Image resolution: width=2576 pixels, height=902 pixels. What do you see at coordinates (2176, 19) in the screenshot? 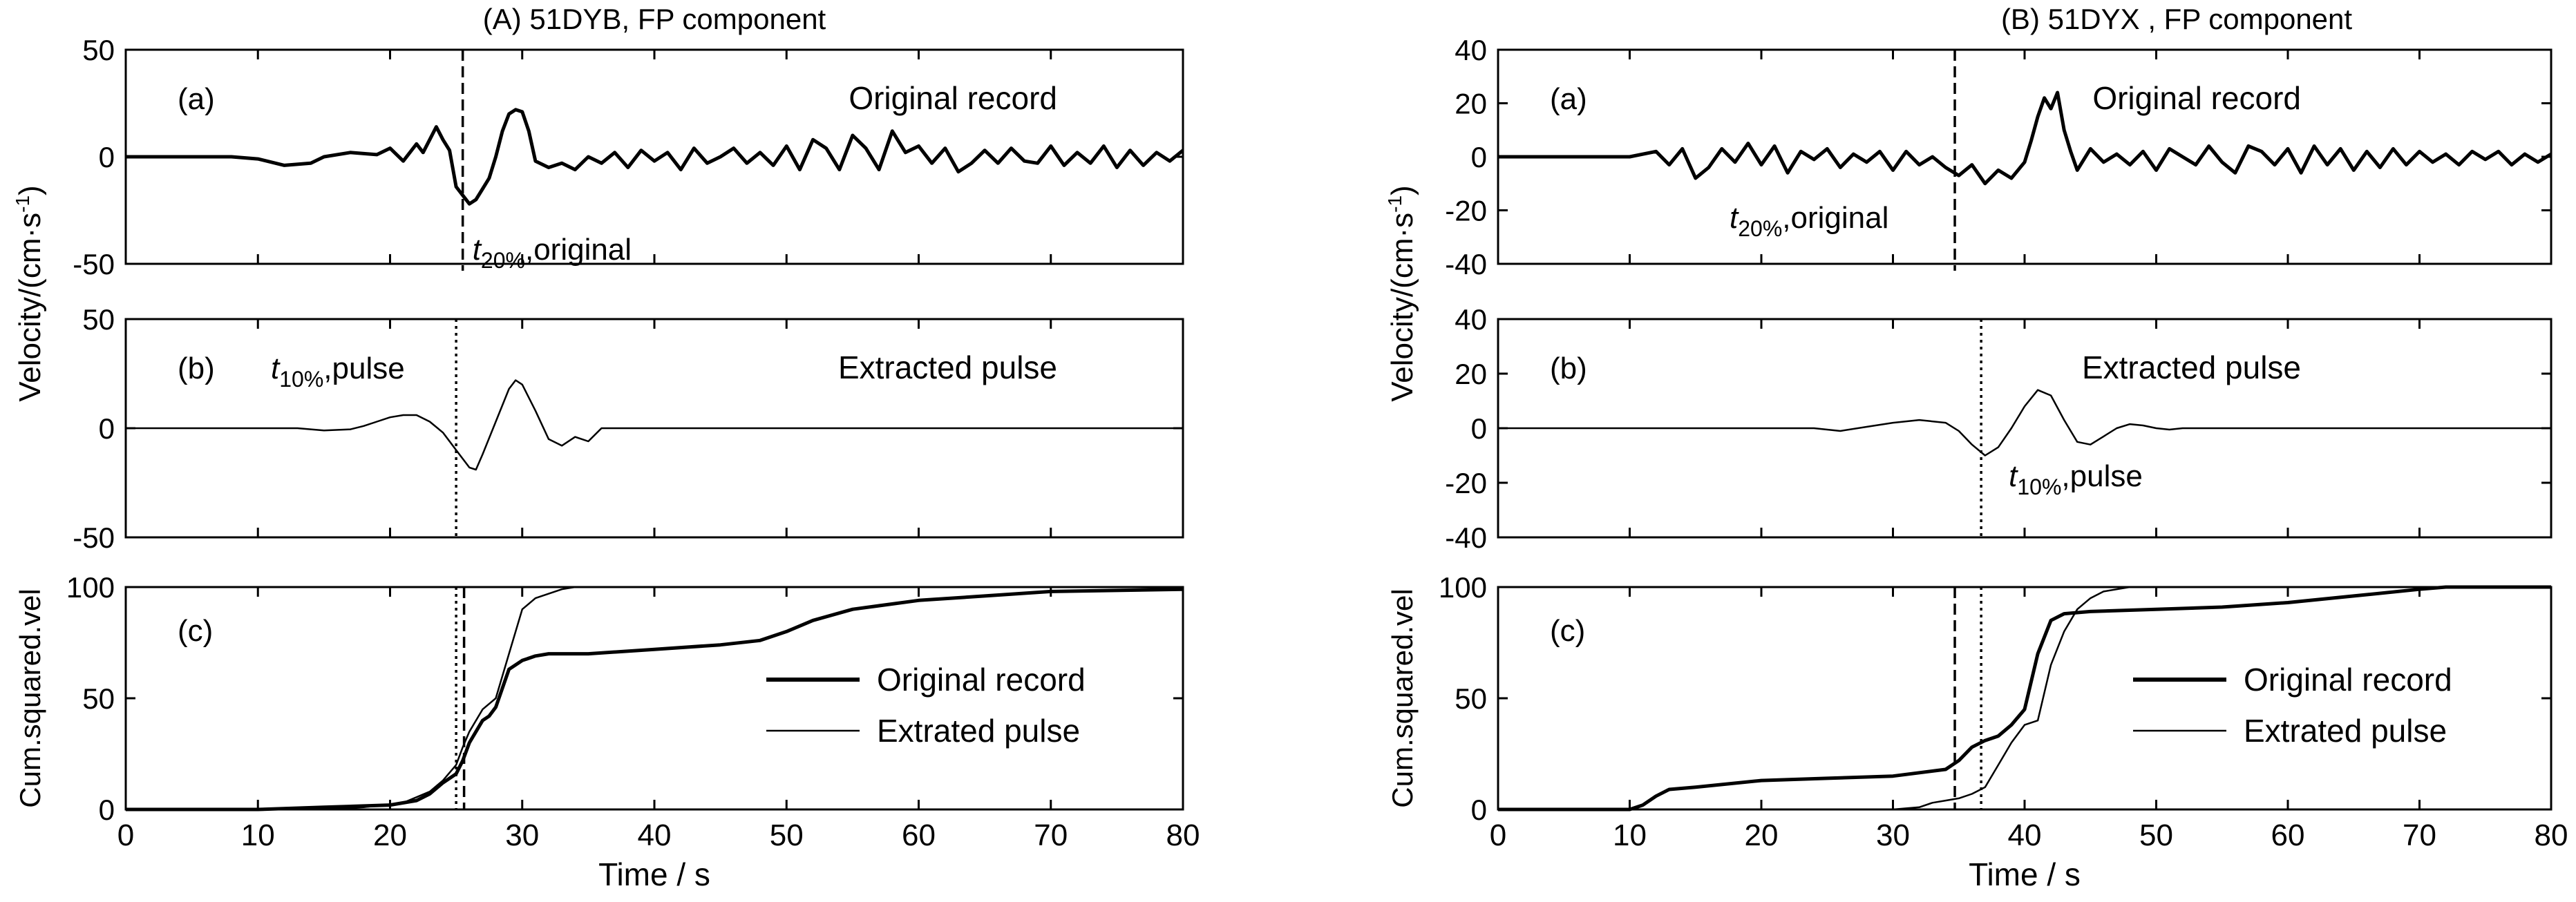
I see `chart-title: (B) 51DYX , FP component` at bounding box center [2176, 19].